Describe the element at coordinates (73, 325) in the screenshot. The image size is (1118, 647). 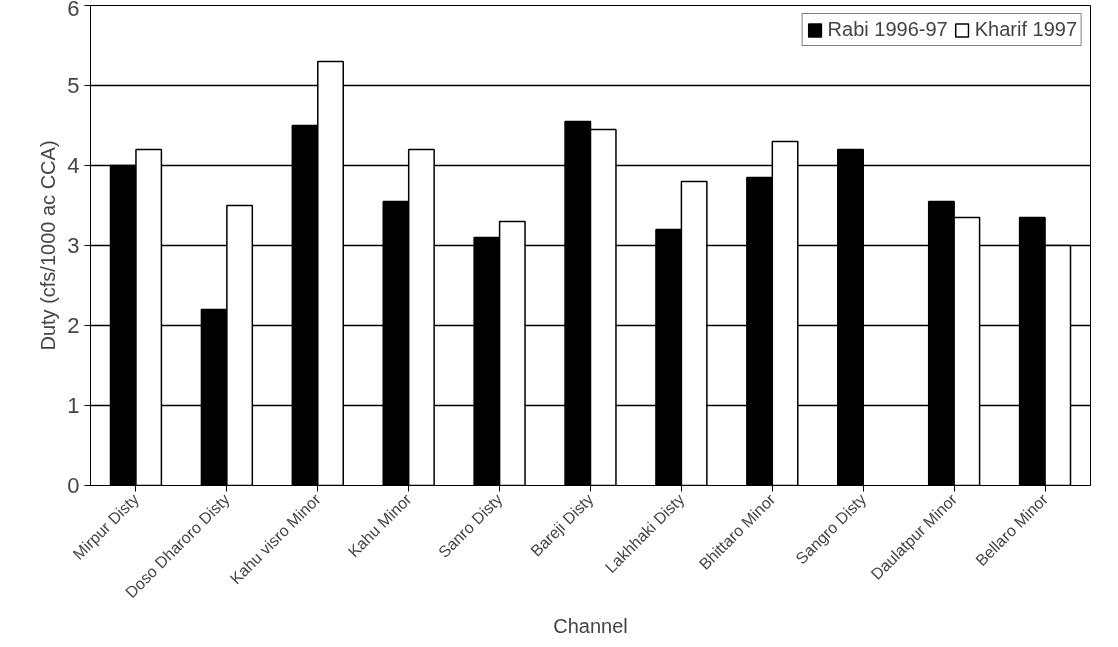
I see `y-tick-label: 2` at that location.